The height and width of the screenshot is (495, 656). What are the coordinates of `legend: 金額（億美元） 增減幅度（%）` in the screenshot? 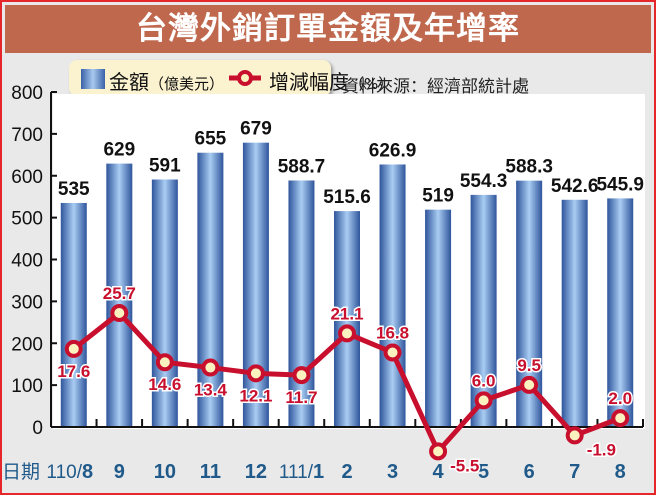 It's located at (231, 78).